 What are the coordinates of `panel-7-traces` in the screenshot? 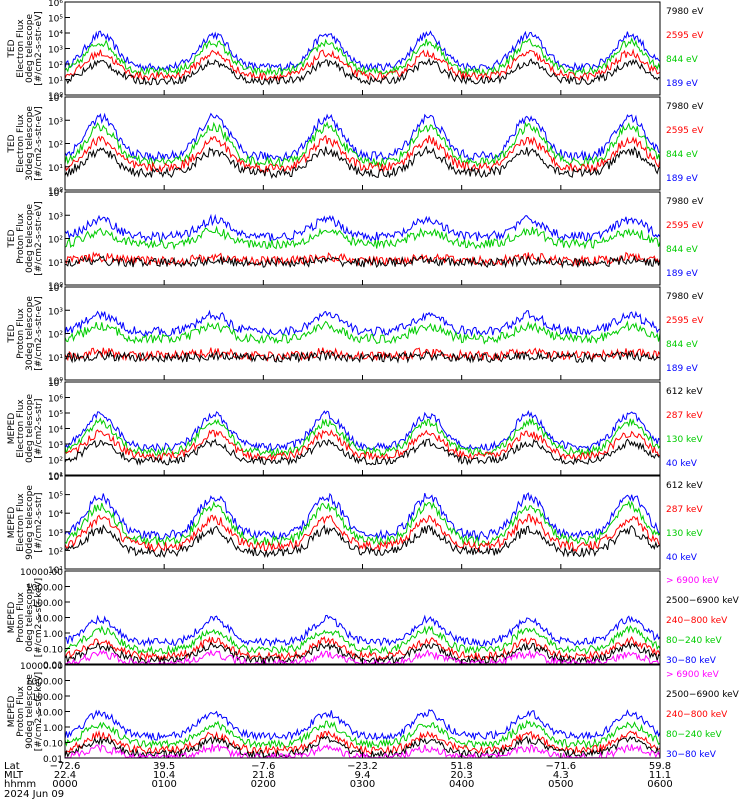 It's located at (362, 639).